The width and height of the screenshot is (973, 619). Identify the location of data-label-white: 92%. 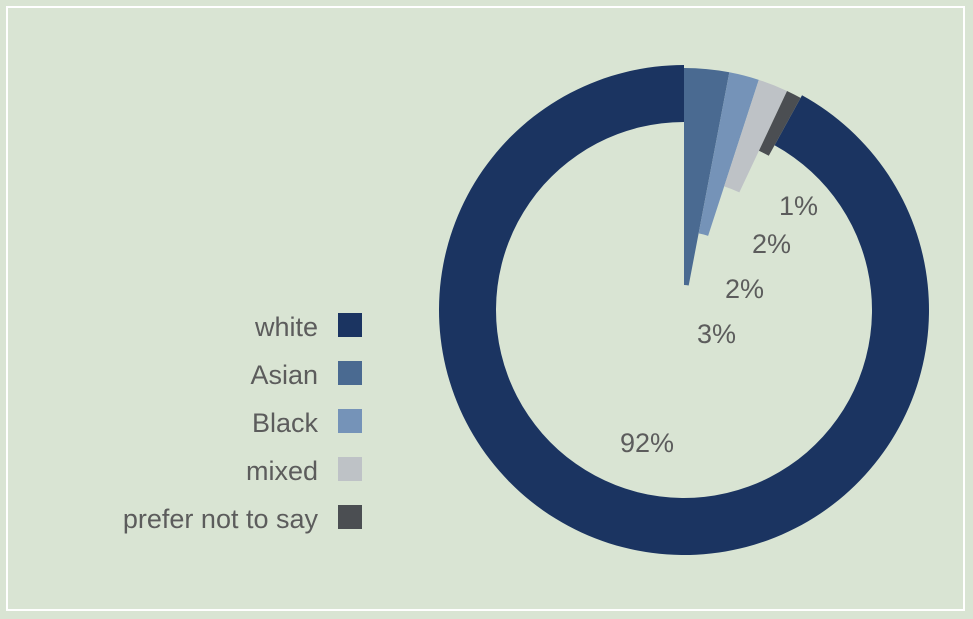
(647, 443).